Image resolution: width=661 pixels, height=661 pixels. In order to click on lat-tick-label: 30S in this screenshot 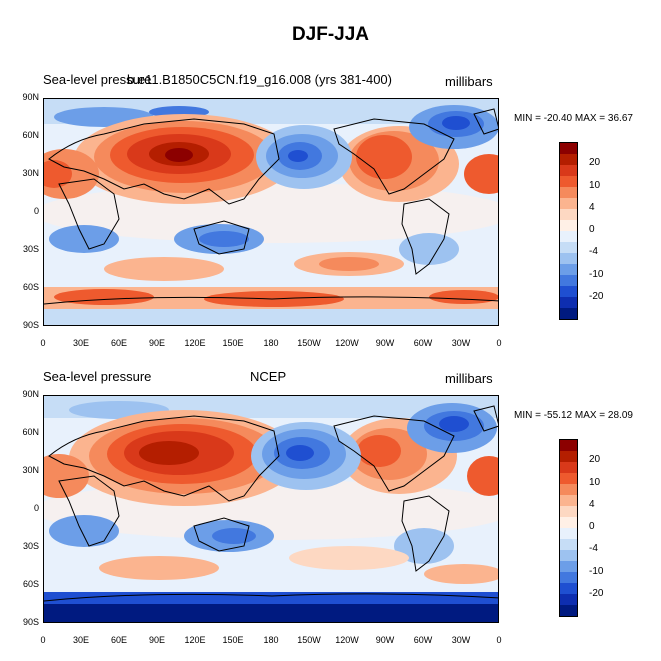, I will do `click(30, 249)`.